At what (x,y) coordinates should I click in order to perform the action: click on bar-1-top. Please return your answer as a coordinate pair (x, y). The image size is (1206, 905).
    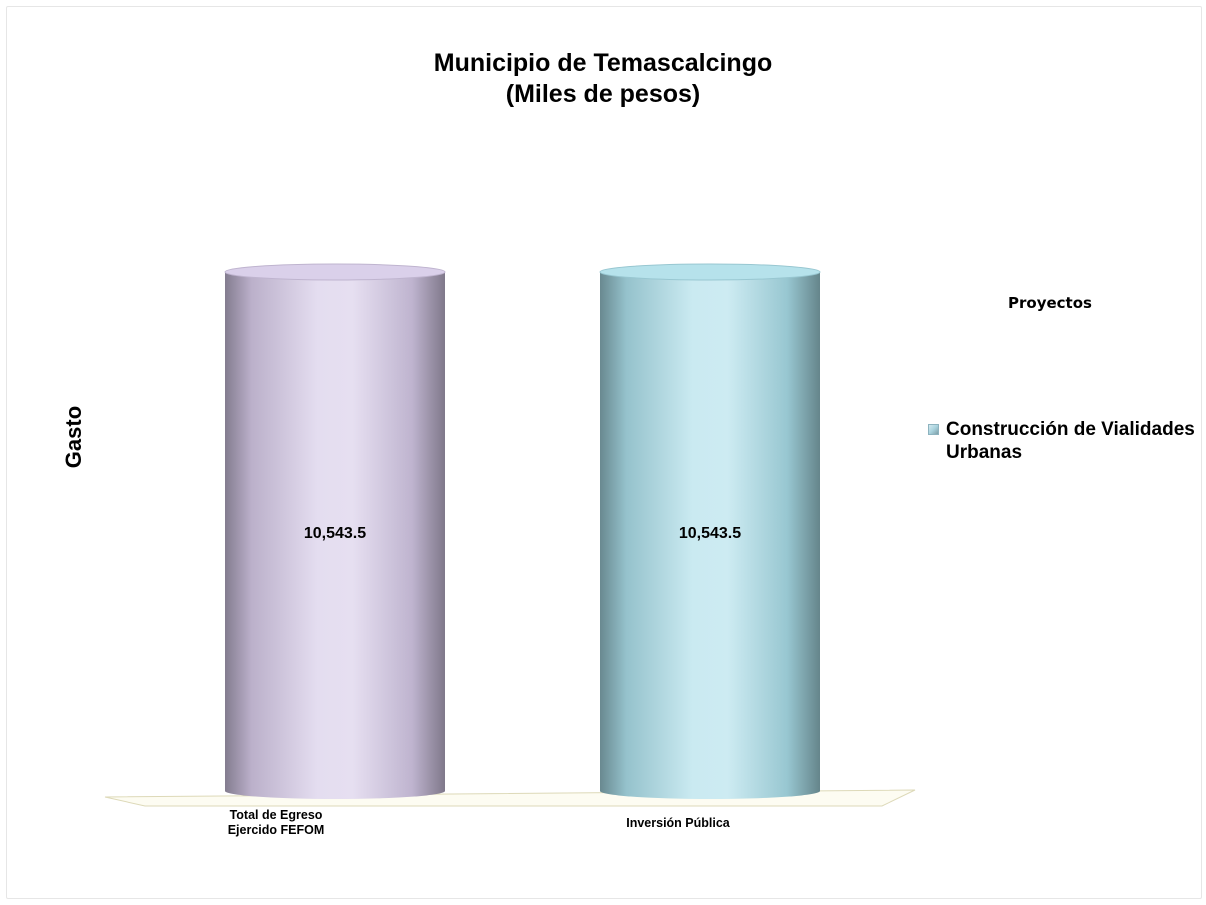
    Looking at the image, I should click on (335, 272).